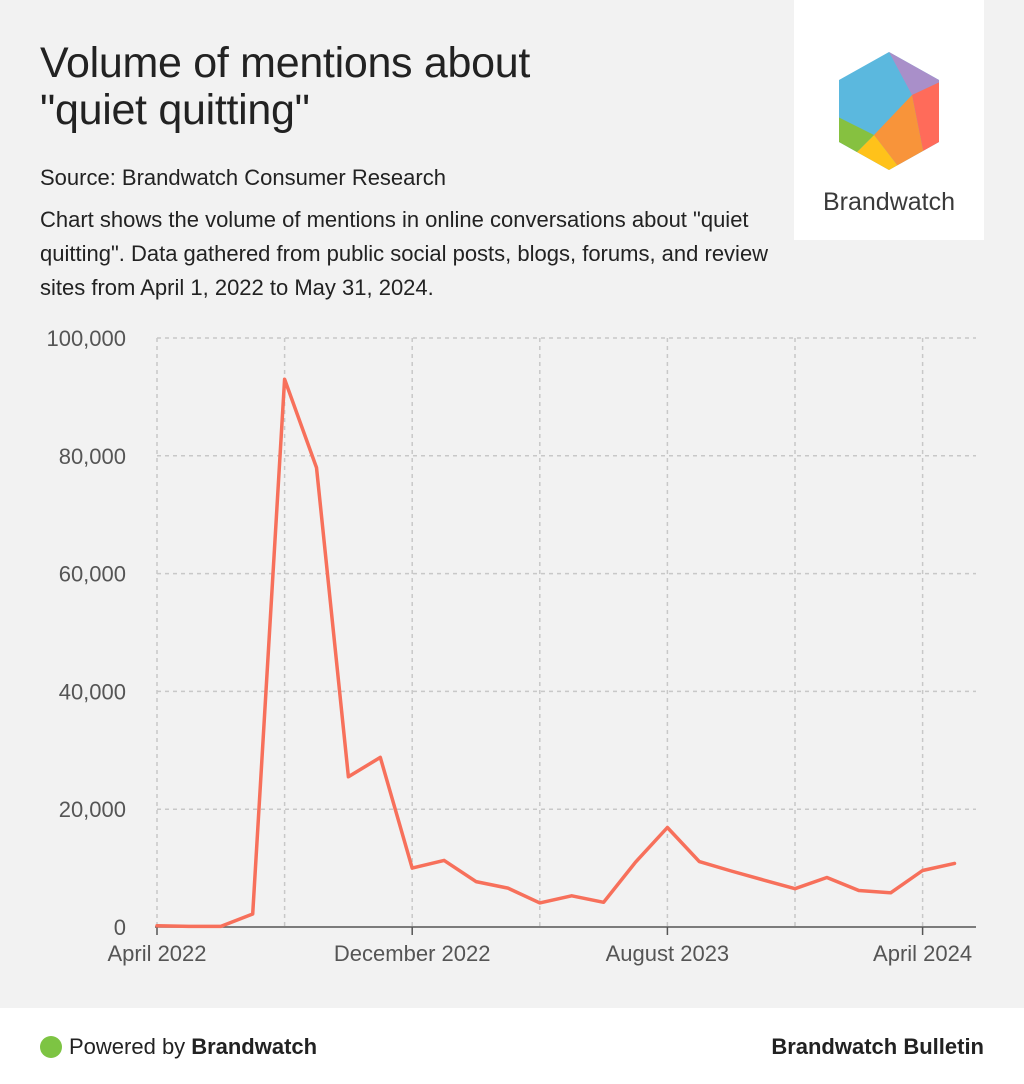  Describe the element at coordinates (92, 456) in the screenshot. I see `y-tick-label: 80,000` at that location.